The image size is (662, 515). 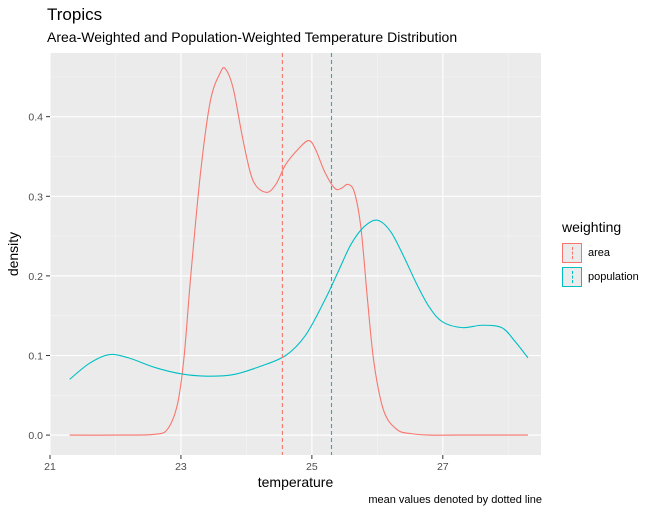 I want to click on legend-key-population, so click(x=572, y=277).